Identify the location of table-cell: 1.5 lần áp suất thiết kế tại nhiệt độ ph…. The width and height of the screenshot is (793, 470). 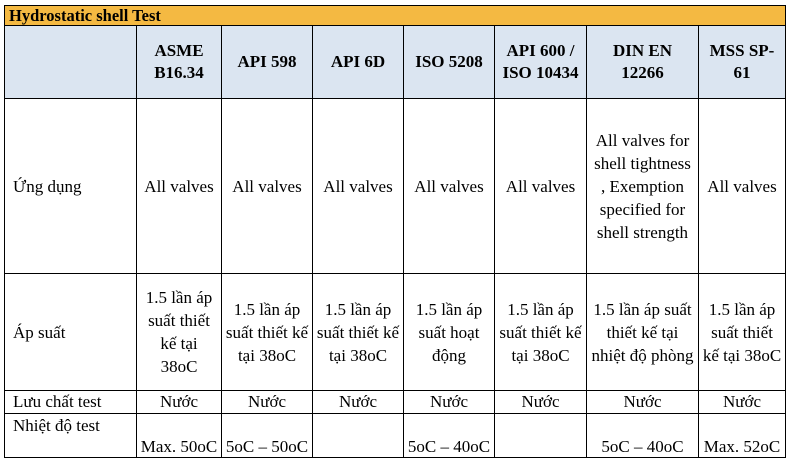
(642, 332).